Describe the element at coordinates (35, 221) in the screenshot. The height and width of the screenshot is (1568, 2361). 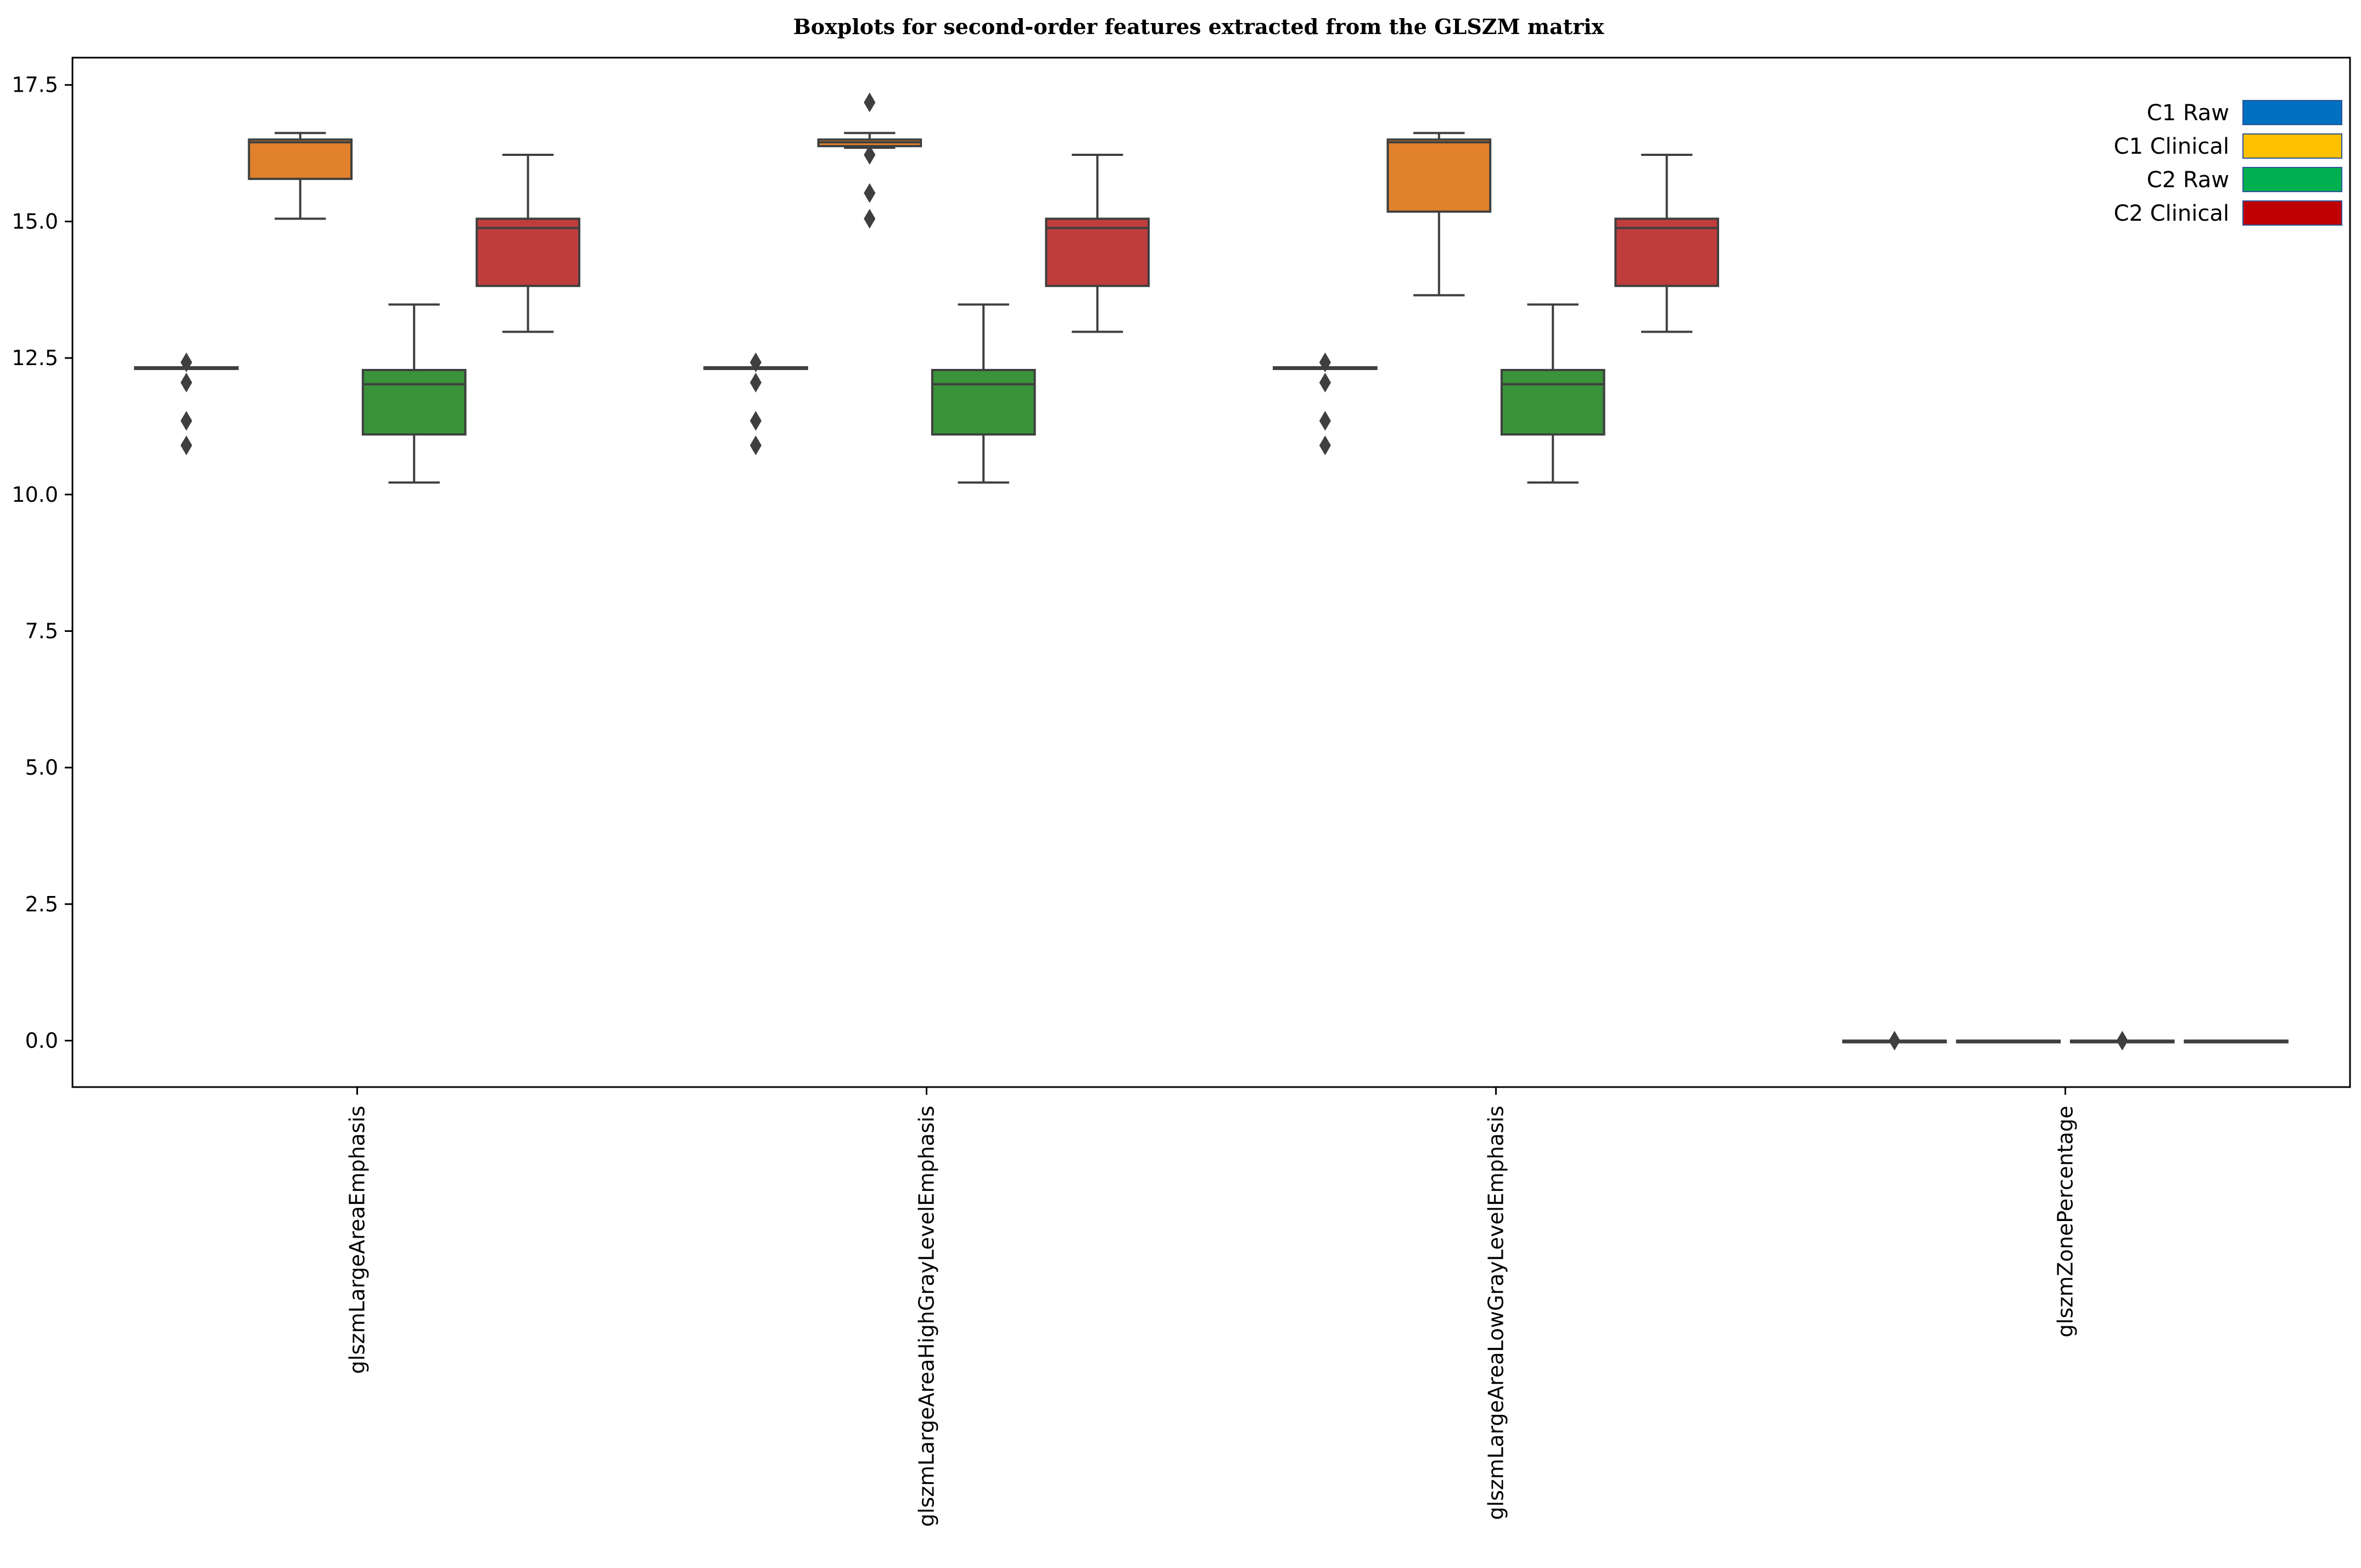
I see `y-tick-label: 15.0` at that location.